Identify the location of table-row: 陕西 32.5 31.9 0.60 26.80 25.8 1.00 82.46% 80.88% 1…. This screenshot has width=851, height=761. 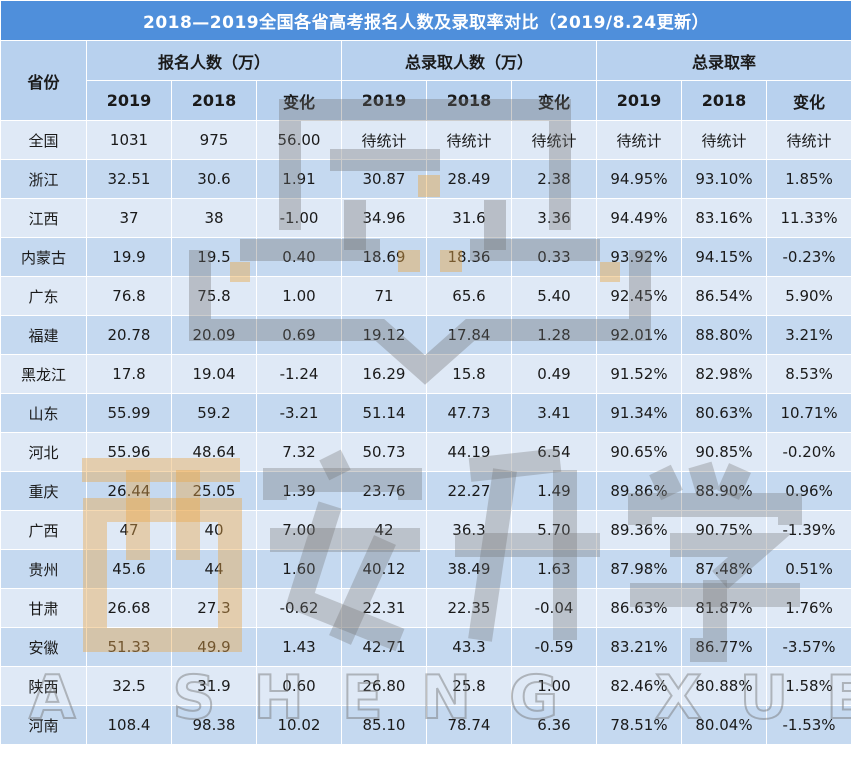
(425, 686).